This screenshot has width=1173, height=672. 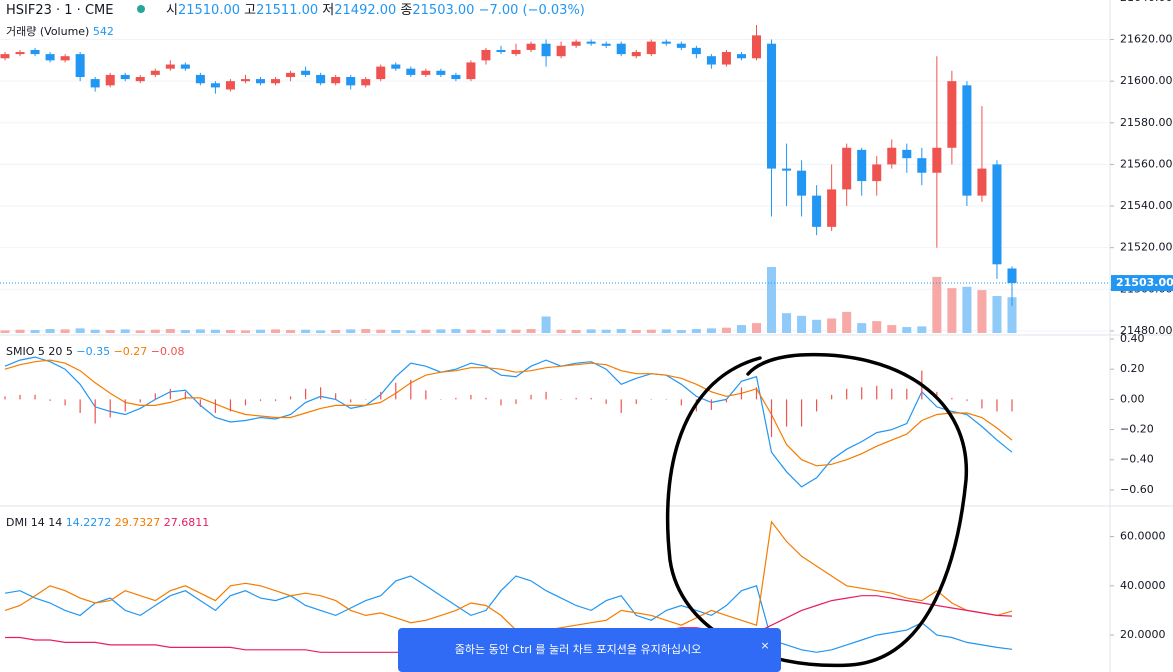 I want to click on volume-value: 542, so click(x=103, y=31).